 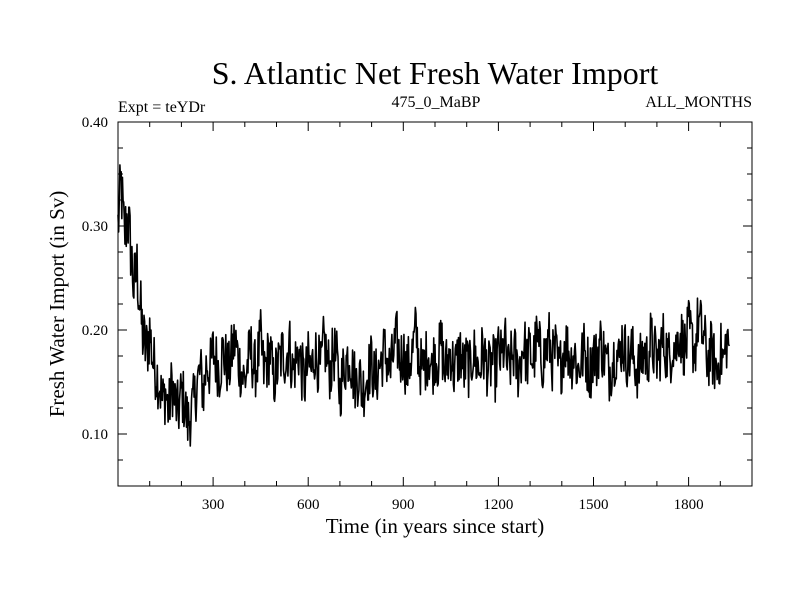 What do you see at coordinates (213, 505) in the screenshot?
I see `x-tick-label: 300` at bounding box center [213, 505].